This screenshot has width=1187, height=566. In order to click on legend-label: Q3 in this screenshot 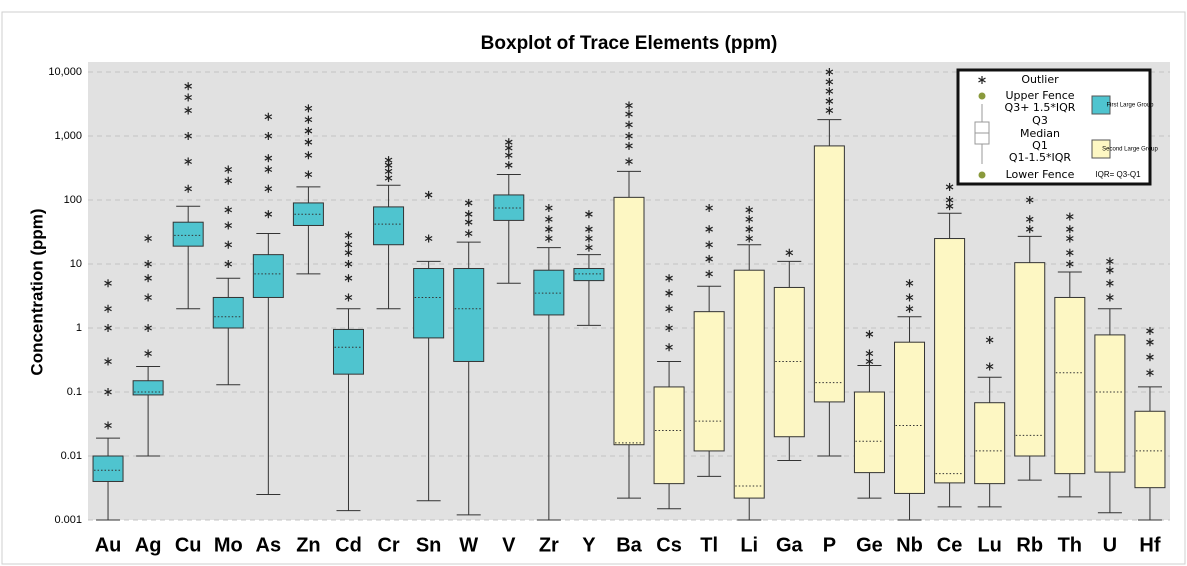, I will do `click(1040, 120)`.